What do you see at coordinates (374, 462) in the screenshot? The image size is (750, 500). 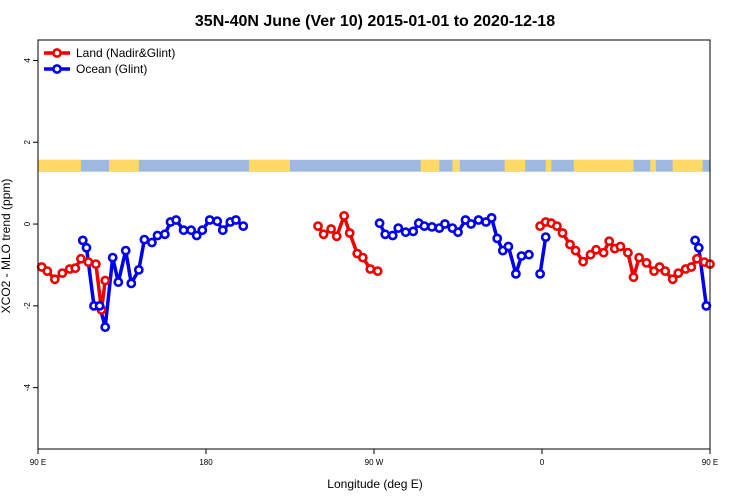 I see `x-tick-label: 90 W` at bounding box center [374, 462].